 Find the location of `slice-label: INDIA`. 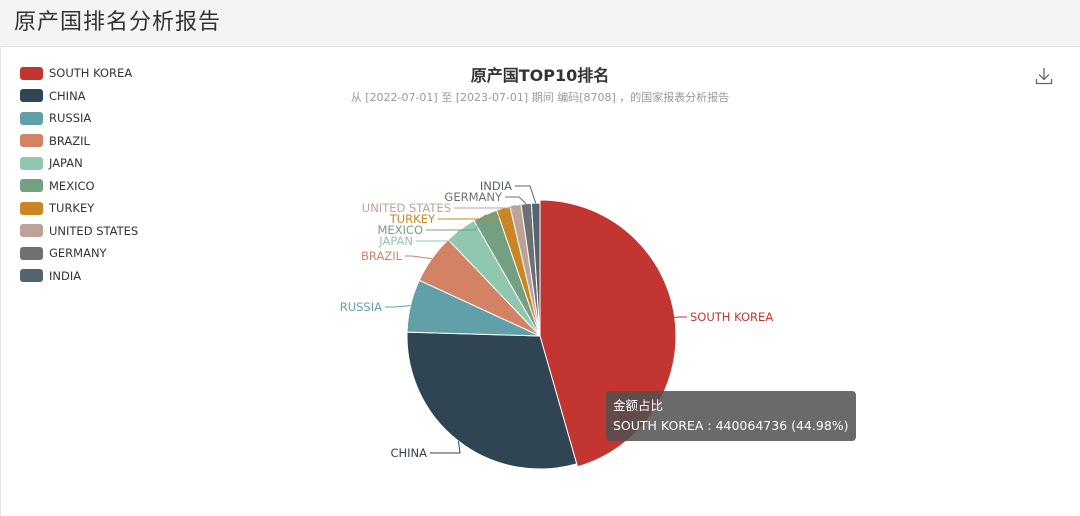

slice-label: INDIA is located at coordinates (496, 186).